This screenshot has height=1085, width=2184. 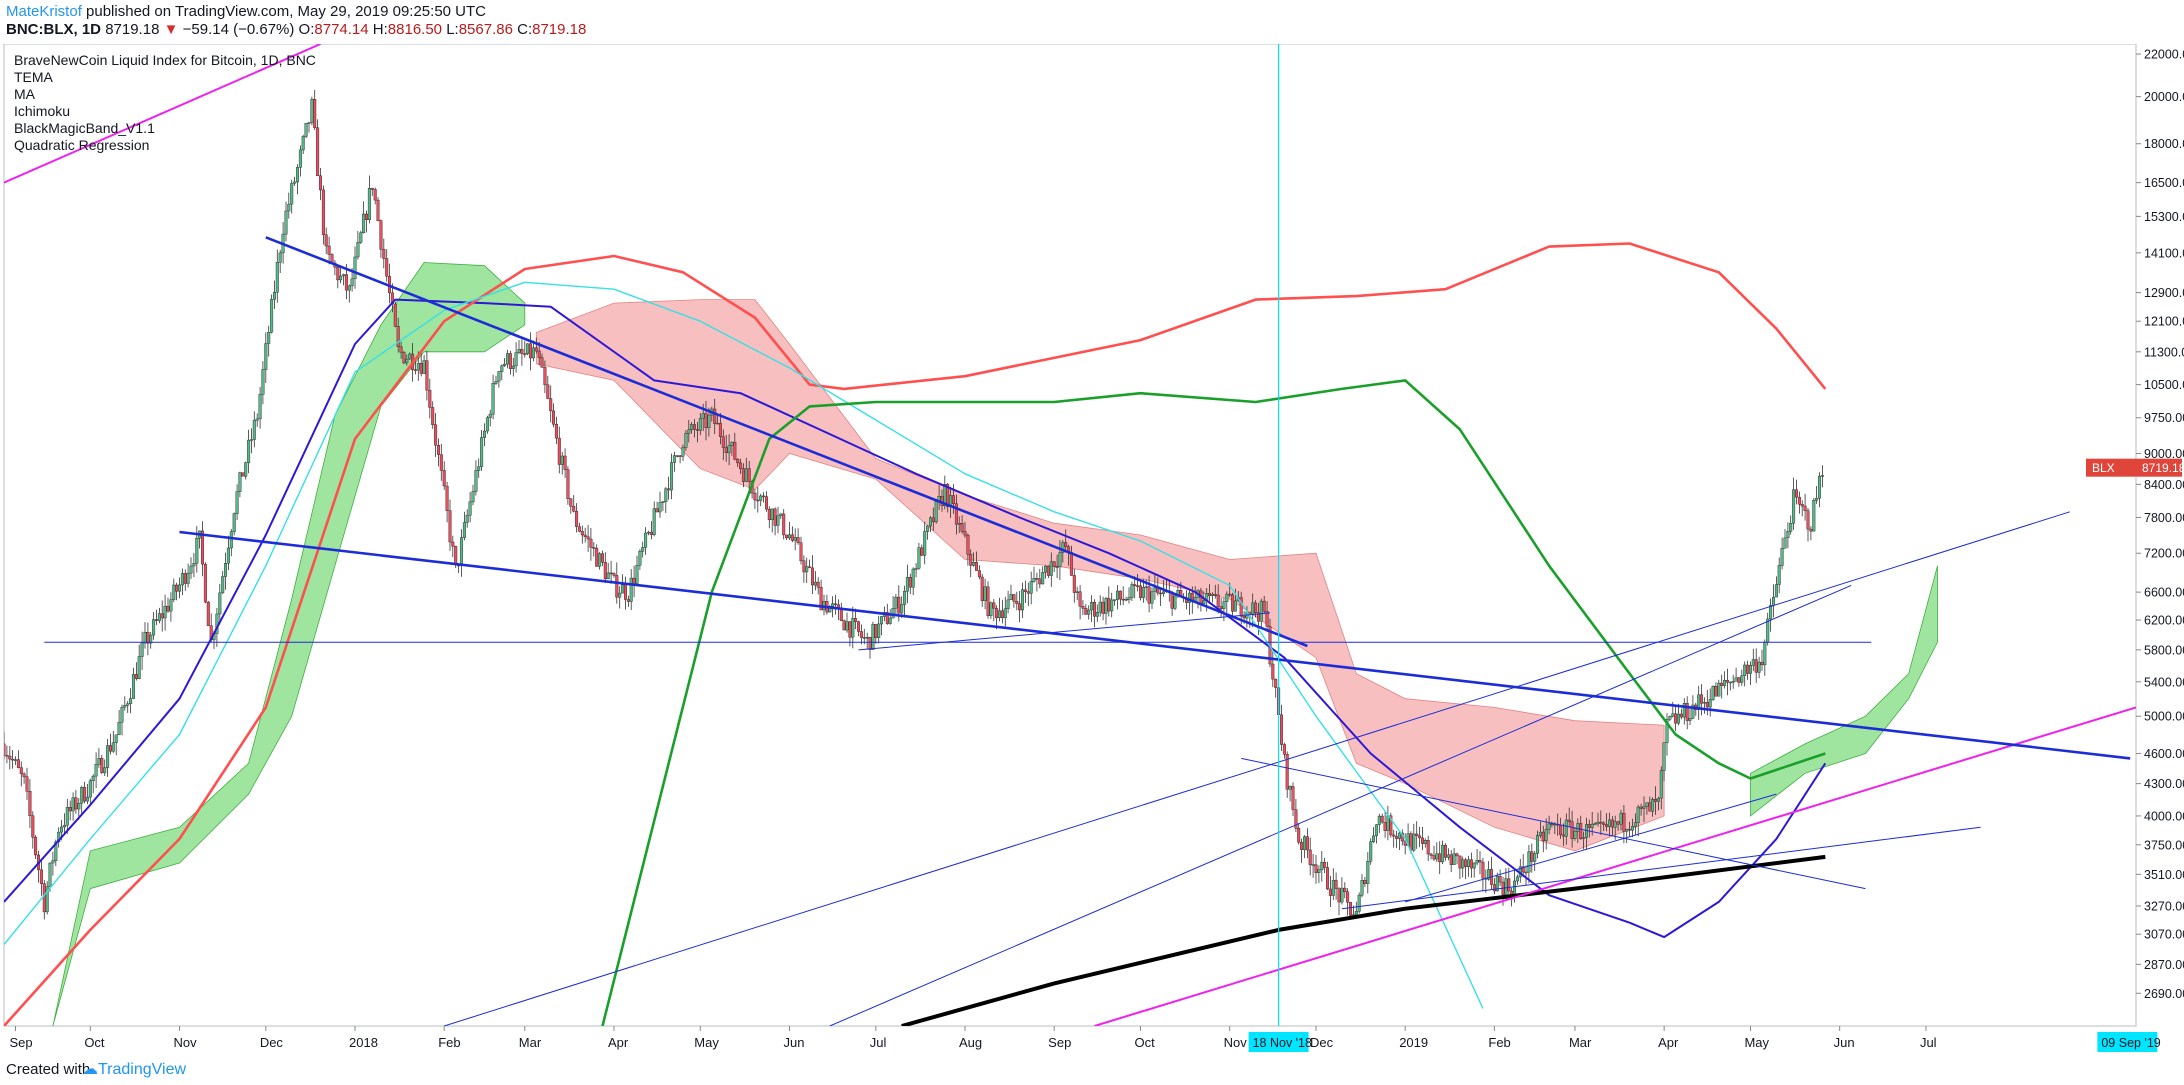 What do you see at coordinates (2164, 485) in the screenshot?
I see `y-tick-label: 8400.00` at bounding box center [2164, 485].